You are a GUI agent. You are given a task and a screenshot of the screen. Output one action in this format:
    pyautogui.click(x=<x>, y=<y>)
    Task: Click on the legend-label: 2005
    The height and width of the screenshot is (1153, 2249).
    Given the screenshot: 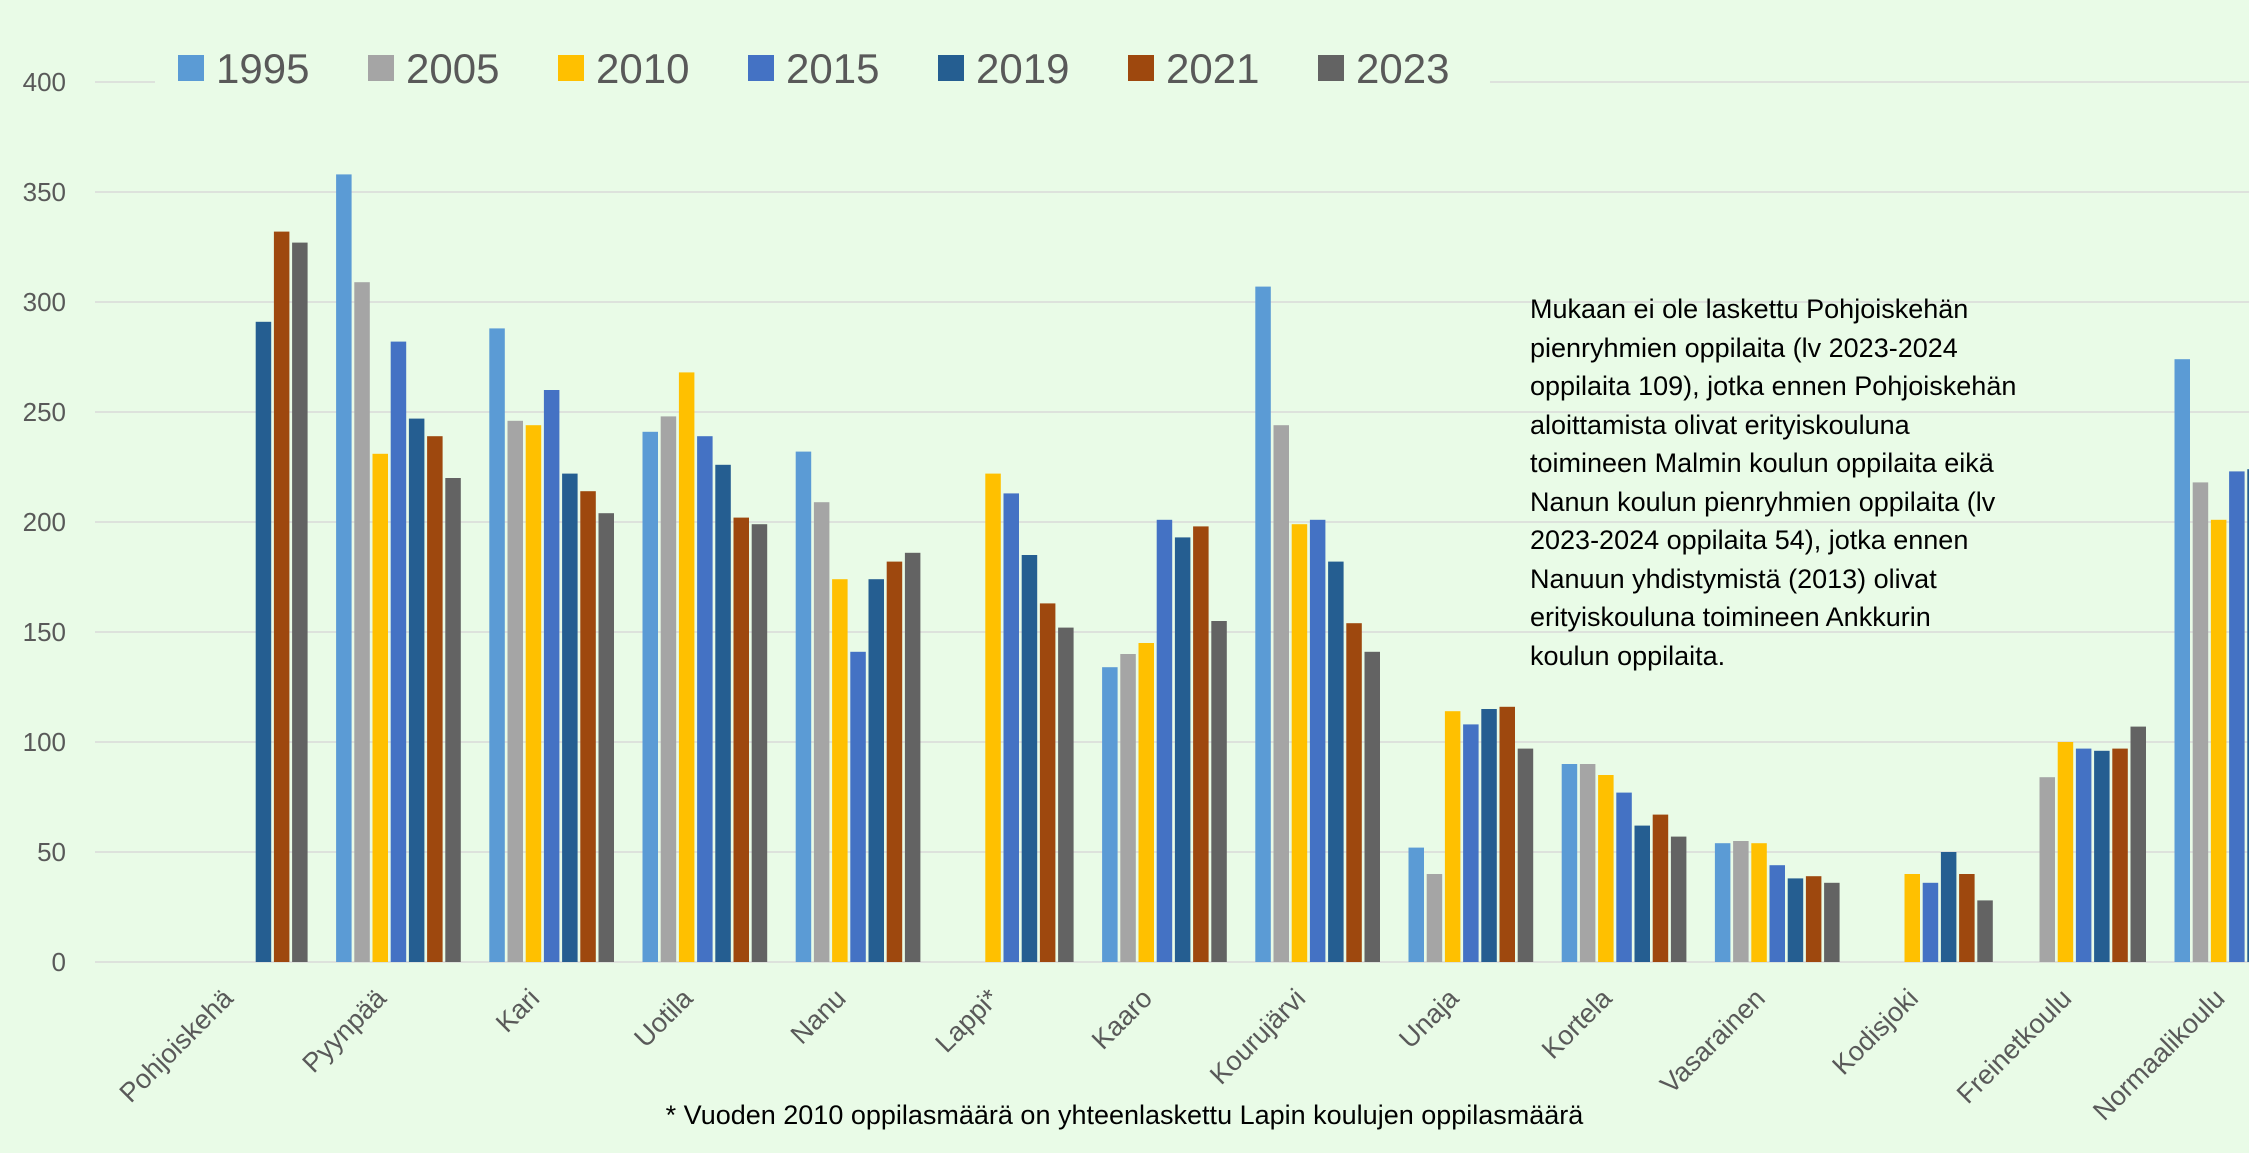 What is the action you would take?
    pyautogui.click(x=452, y=68)
    